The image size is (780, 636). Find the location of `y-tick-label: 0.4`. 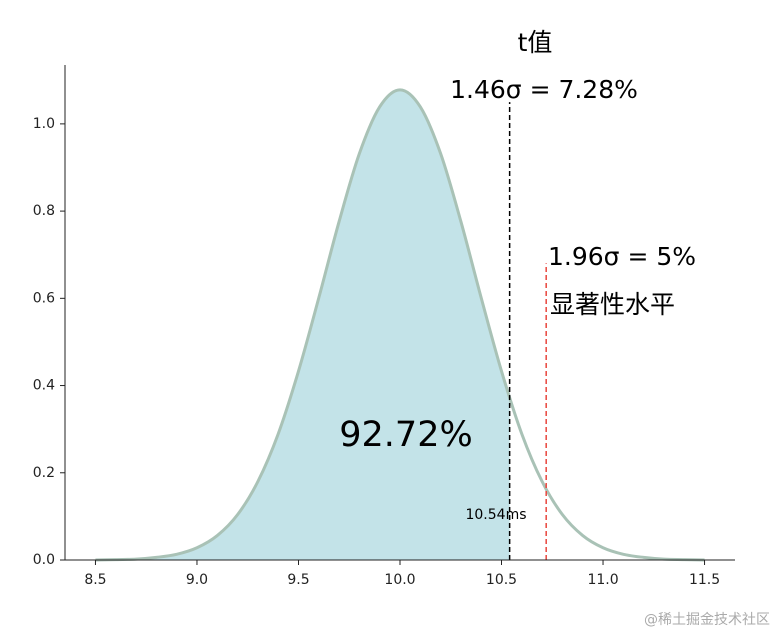

y-tick-label: 0.4 is located at coordinates (44, 386).